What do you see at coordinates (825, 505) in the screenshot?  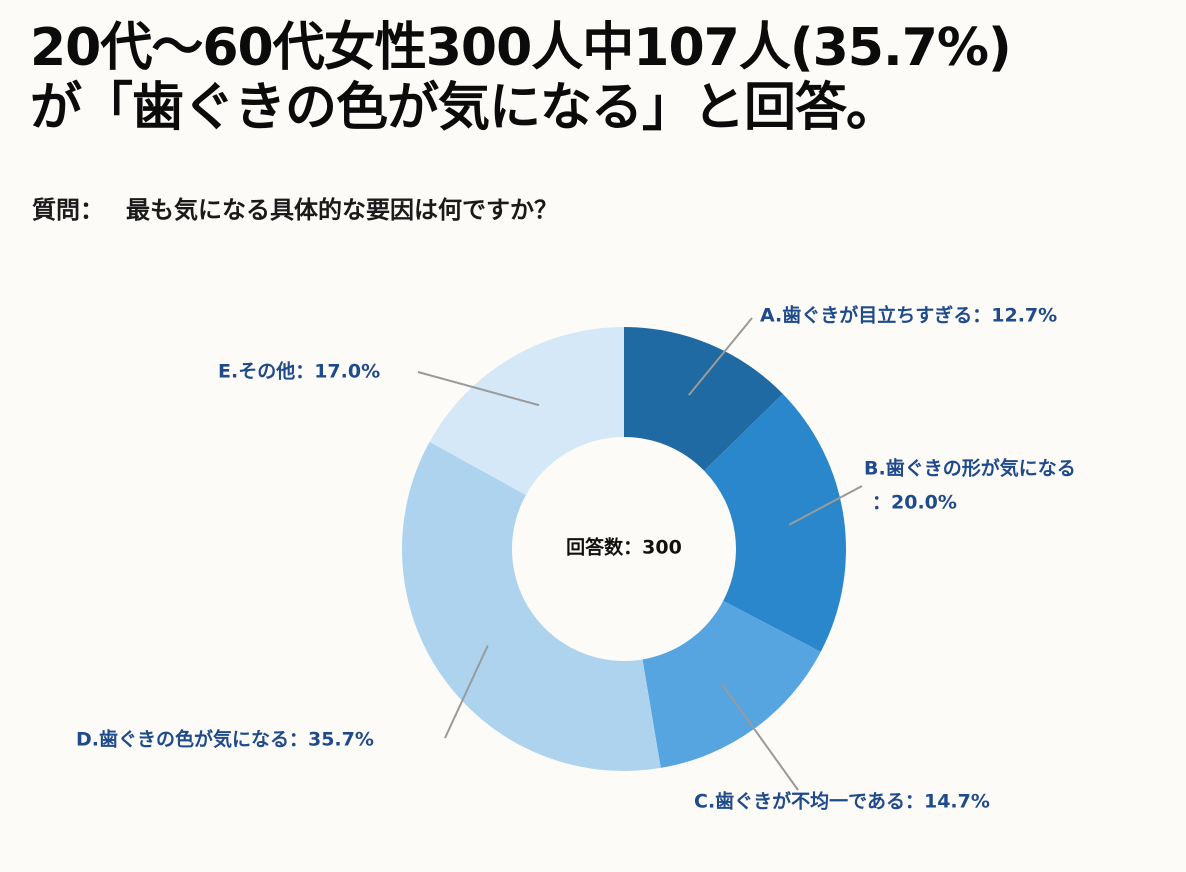 I see `leader-line-b` at bounding box center [825, 505].